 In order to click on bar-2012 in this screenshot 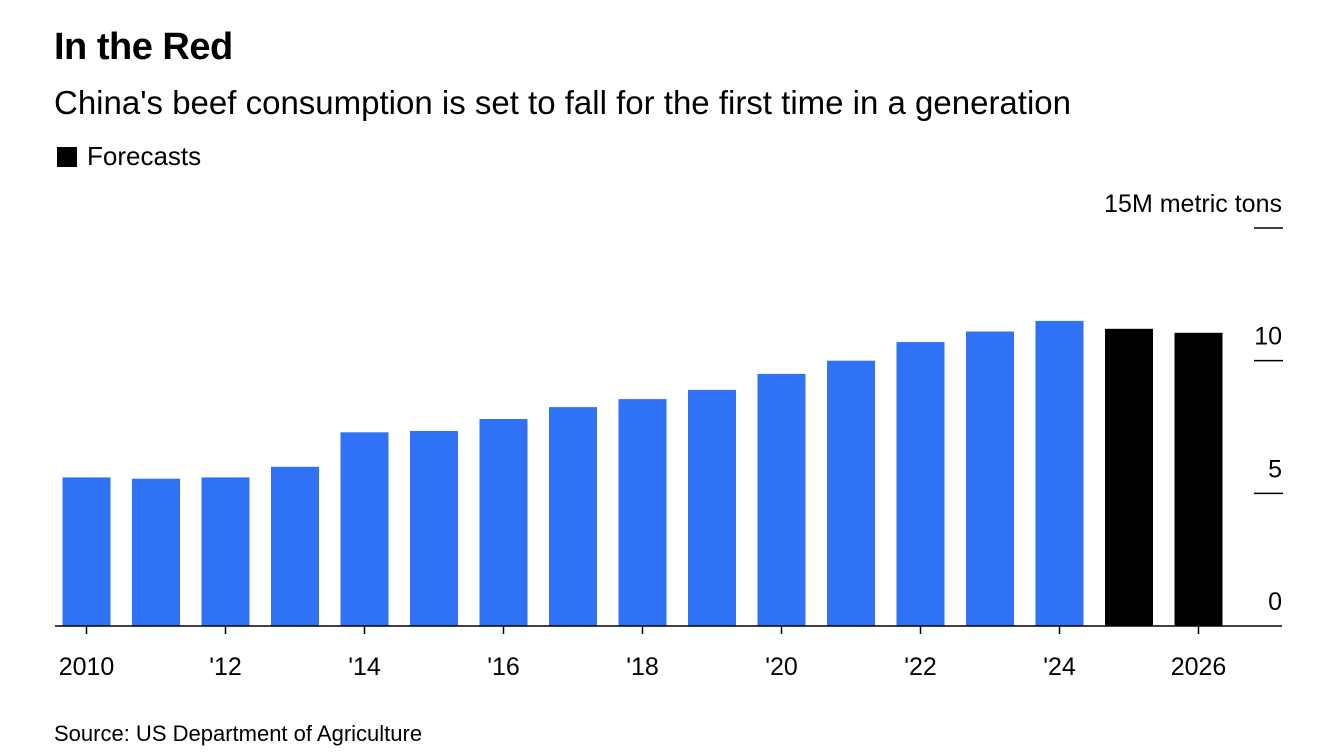, I will do `click(225, 551)`.